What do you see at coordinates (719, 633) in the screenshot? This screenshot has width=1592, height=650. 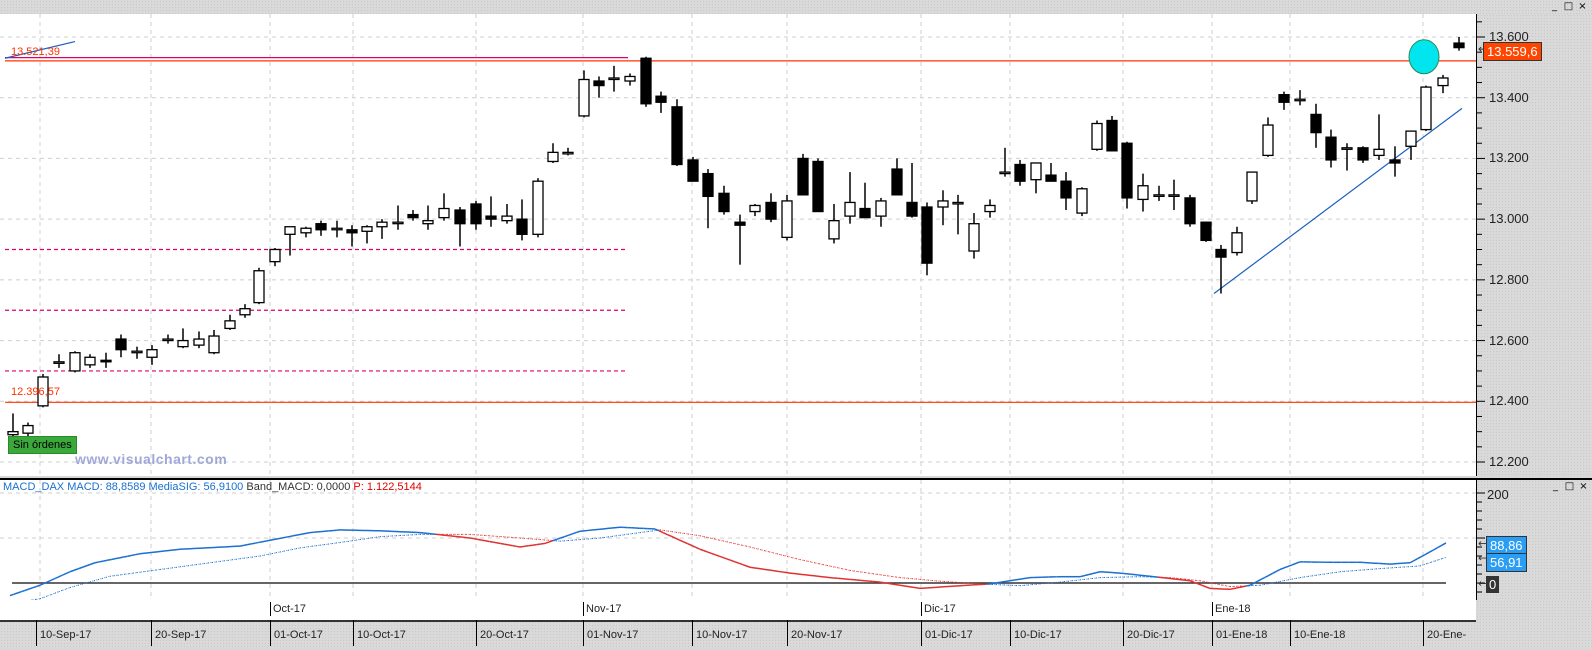 I see `date-tick-label: 10-Nov-17` at bounding box center [719, 633].